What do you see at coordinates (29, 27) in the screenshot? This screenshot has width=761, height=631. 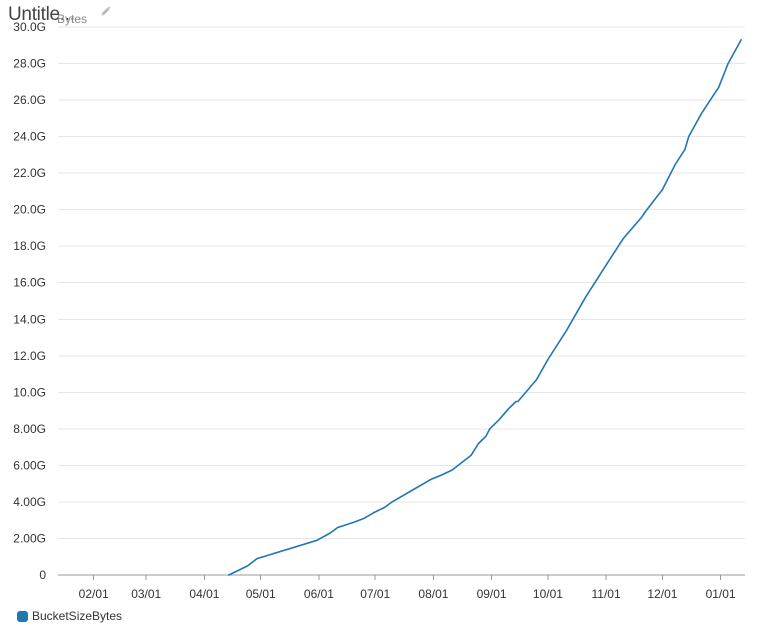 I see `y-tick-label: 30.0G` at bounding box center [29, 27].